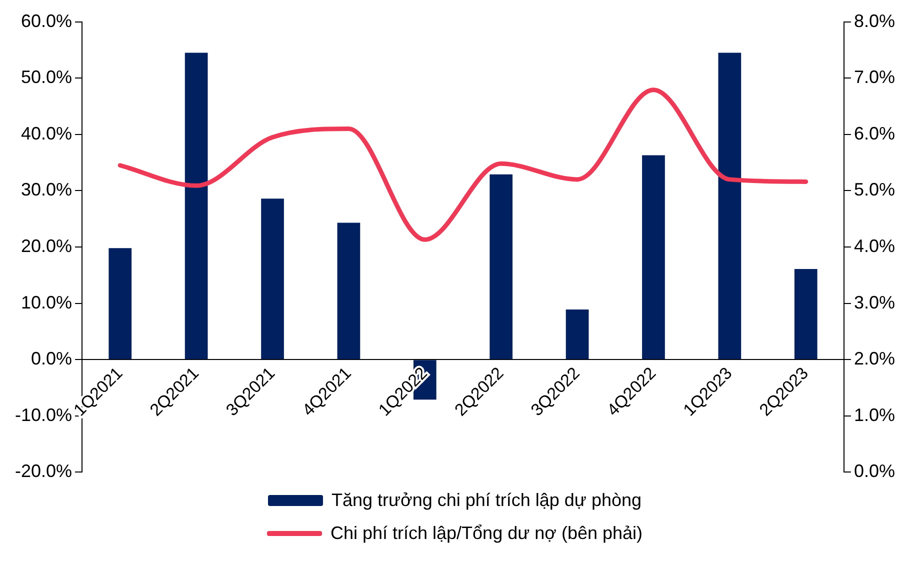  What do you see at coordinates (46, 133) in the screenshot?
I see `y-tick-label: 40.0%` at bounding box center [46, 133].